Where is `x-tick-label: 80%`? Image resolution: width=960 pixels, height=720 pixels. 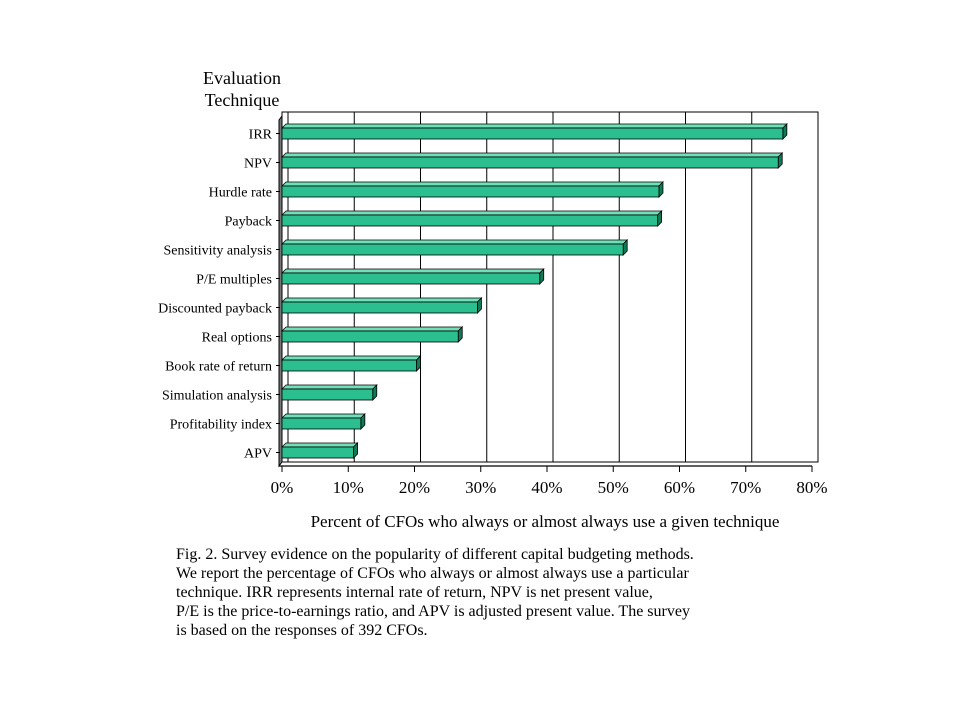
x-tick-label: 80% is located at coordinates (811, 487).